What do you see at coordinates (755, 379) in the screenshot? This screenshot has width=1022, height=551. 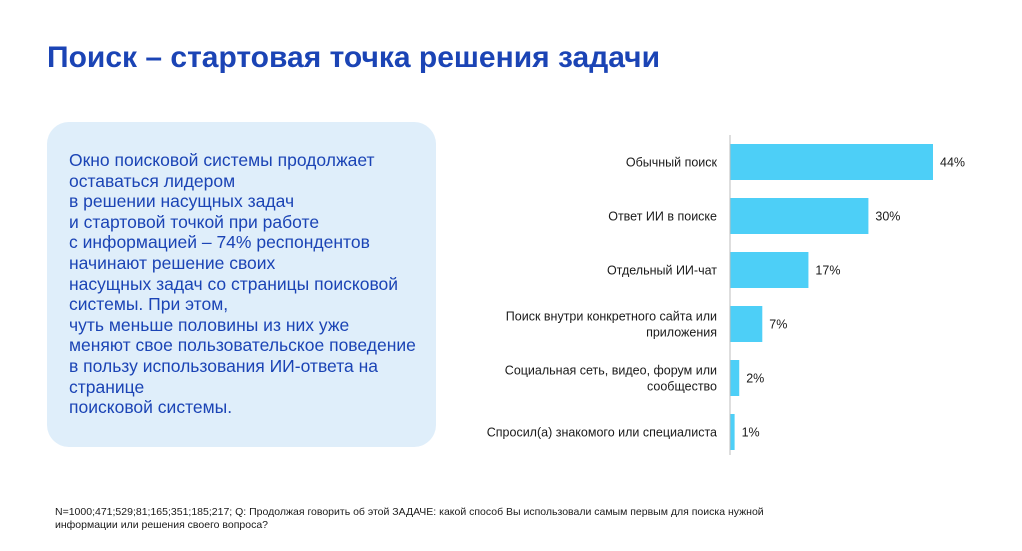 I see `value-label: 2%` at bounding box center [755, 379].